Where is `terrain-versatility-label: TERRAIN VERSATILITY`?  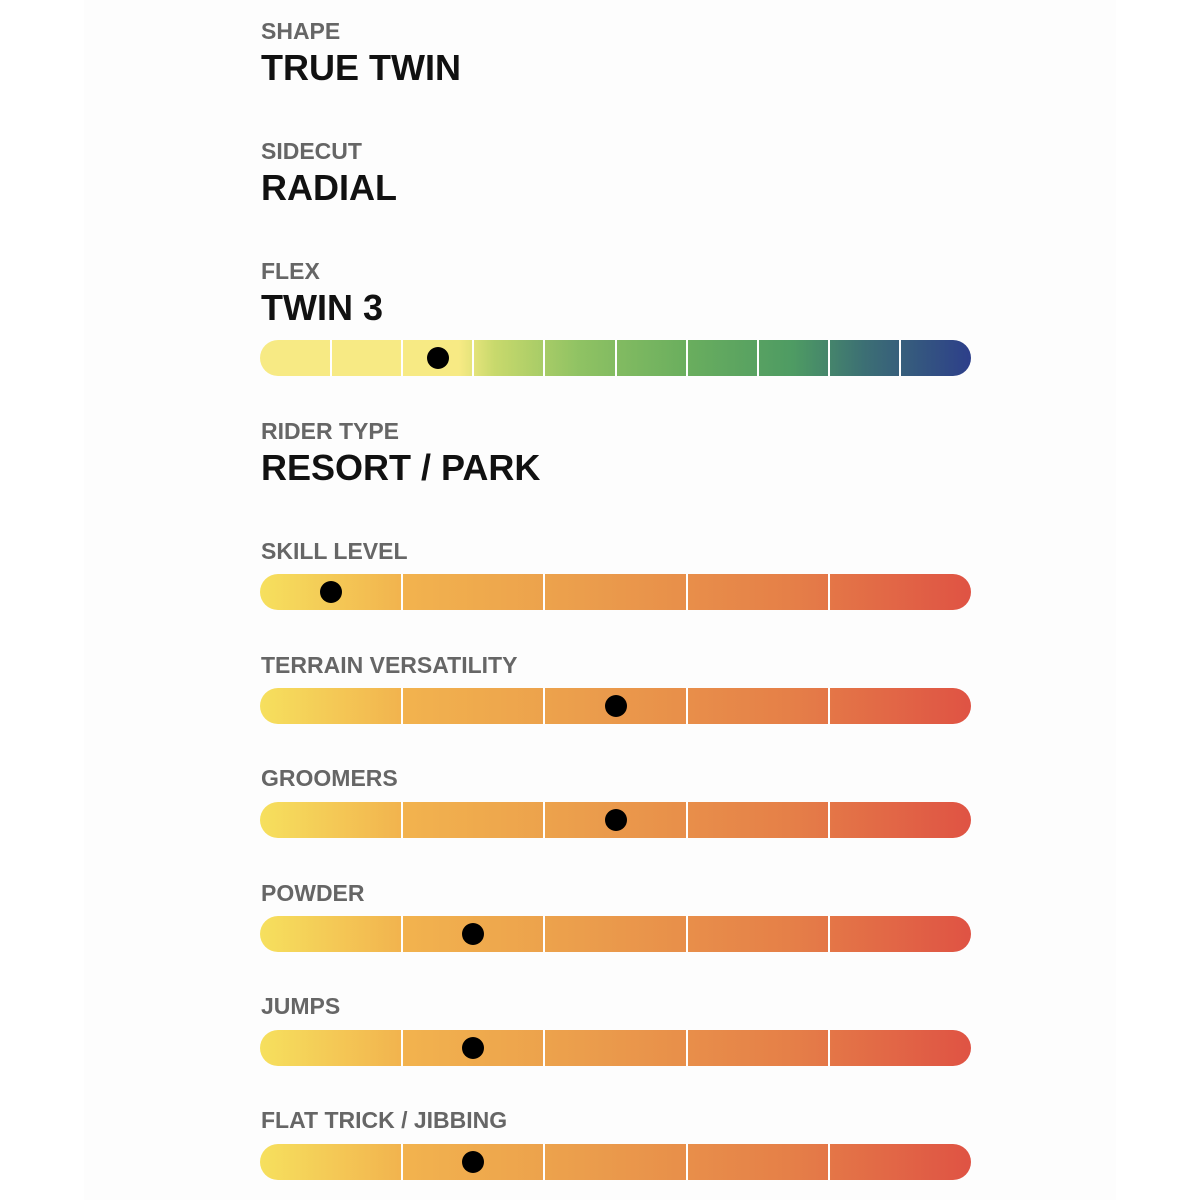 terrain-versatility-label: TERRAIN VERSATILITY is located at coordinates (389, 665).